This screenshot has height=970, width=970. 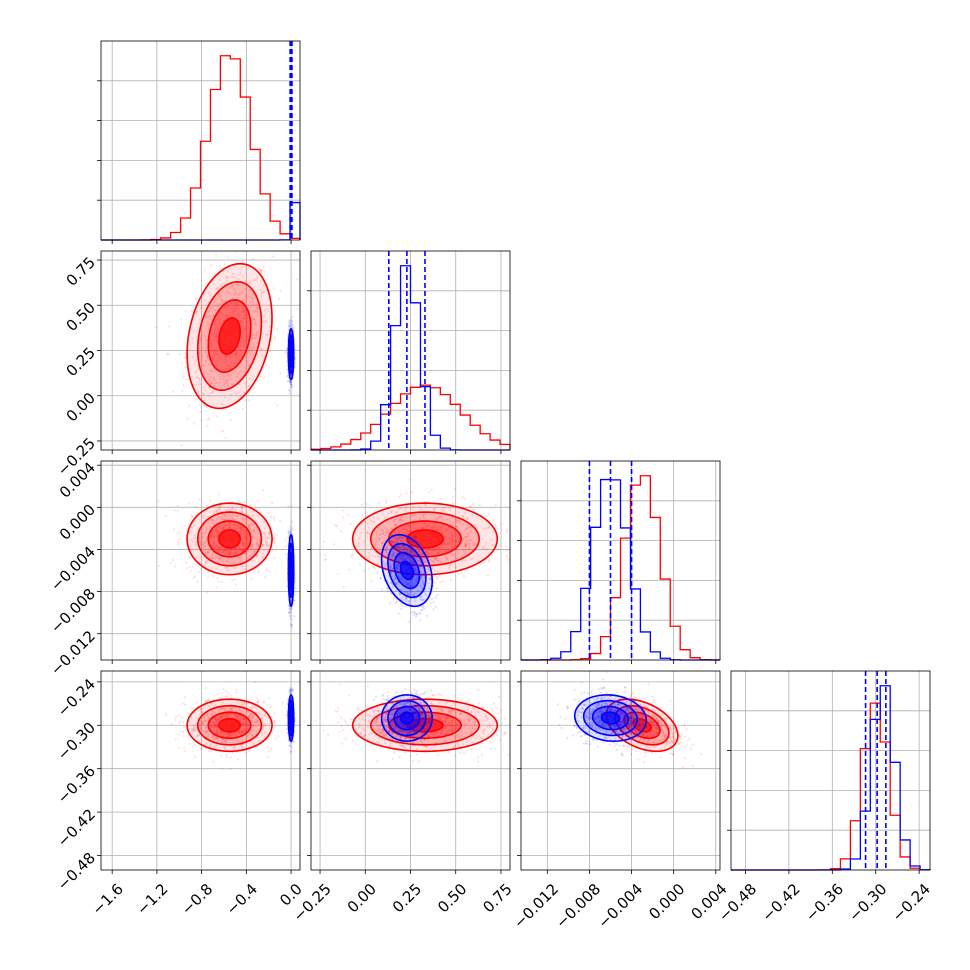 I want to click on panel-2-1-ticks, so click(x=404, y=564).